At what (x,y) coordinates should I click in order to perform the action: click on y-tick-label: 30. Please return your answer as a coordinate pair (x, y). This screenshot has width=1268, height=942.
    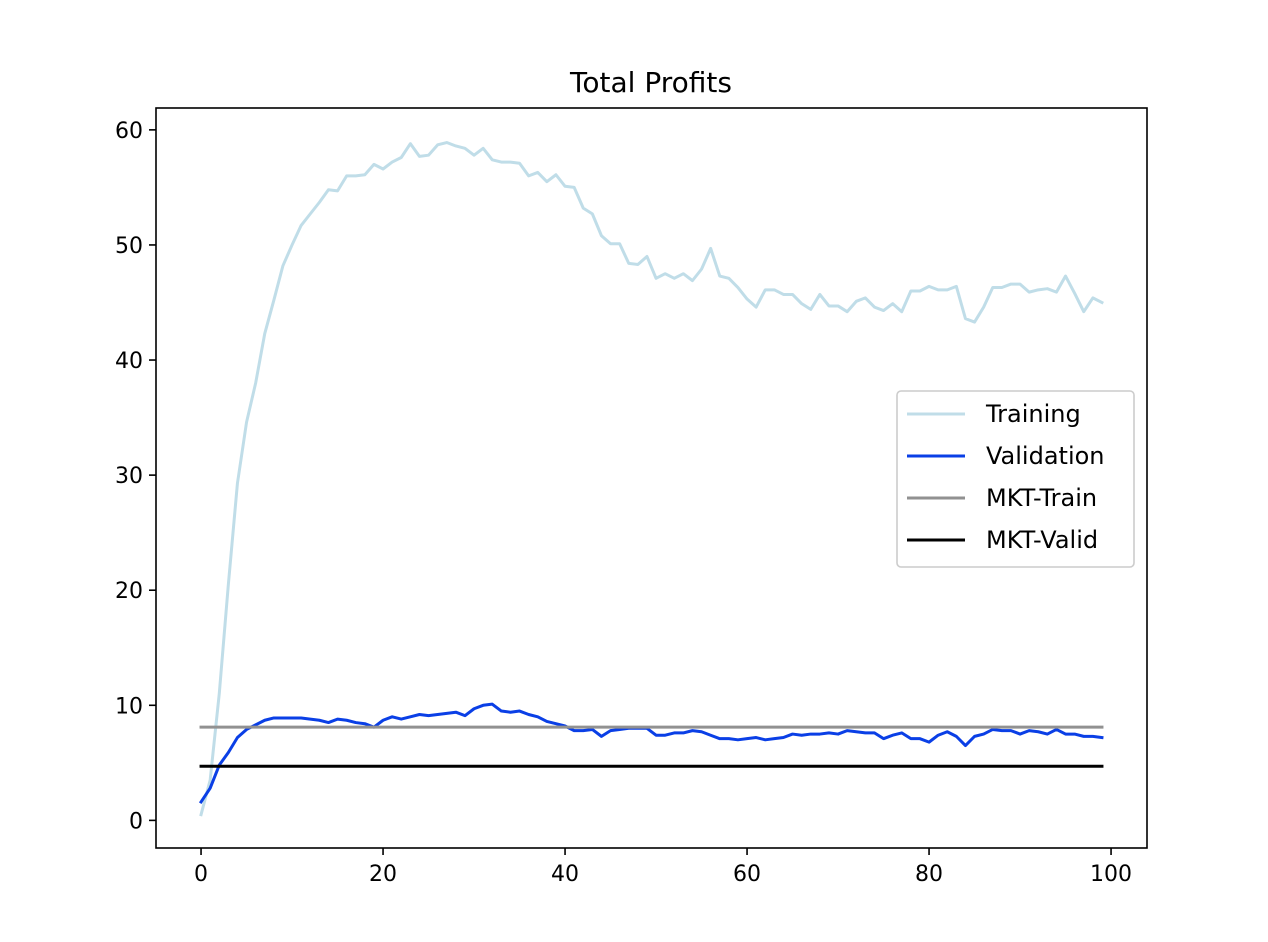
    Looking at the image, I should click on (129, 476).